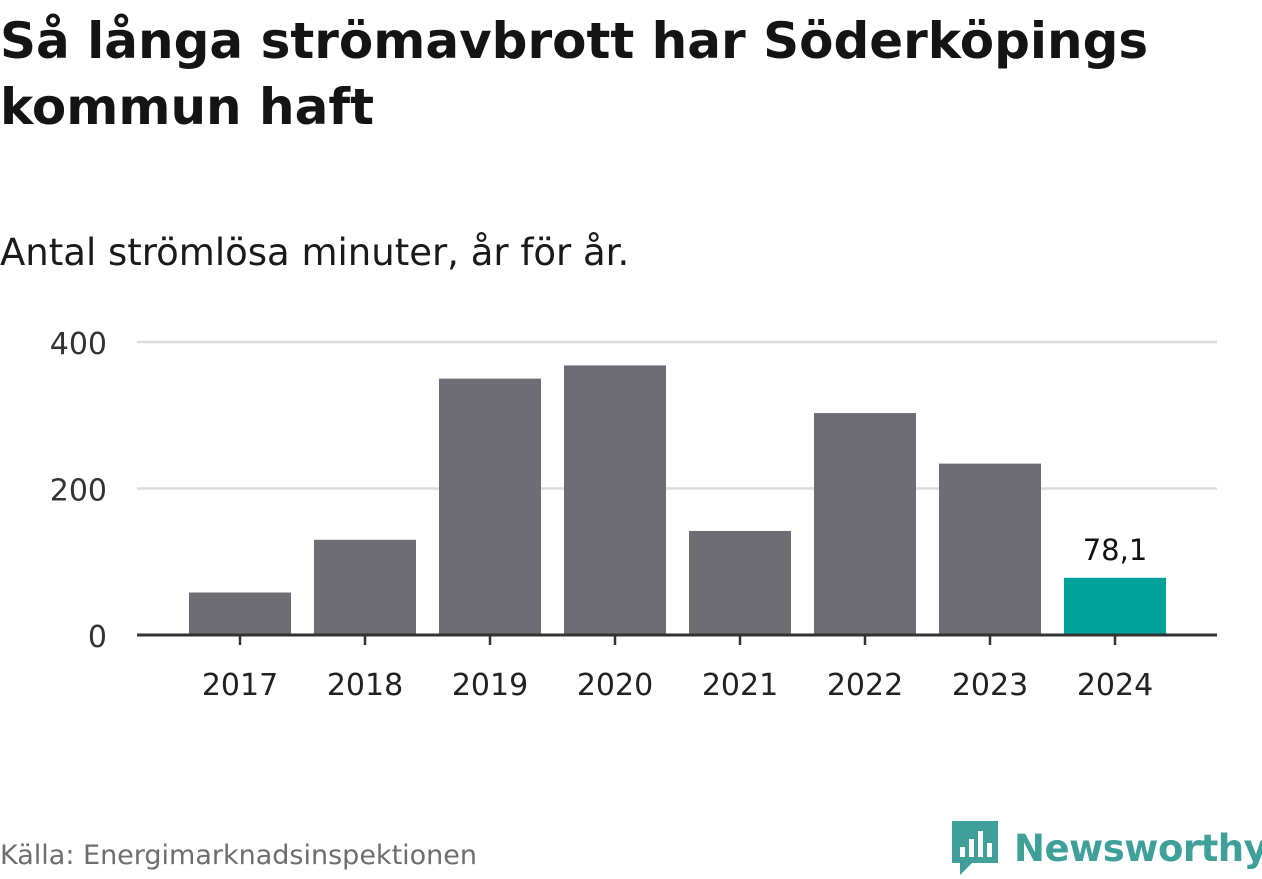 The height and width of the screenshot is (879, 1262). I want to click on chart-subtitle: Antal strömlösa minuter, år för år., so click(315, 252).